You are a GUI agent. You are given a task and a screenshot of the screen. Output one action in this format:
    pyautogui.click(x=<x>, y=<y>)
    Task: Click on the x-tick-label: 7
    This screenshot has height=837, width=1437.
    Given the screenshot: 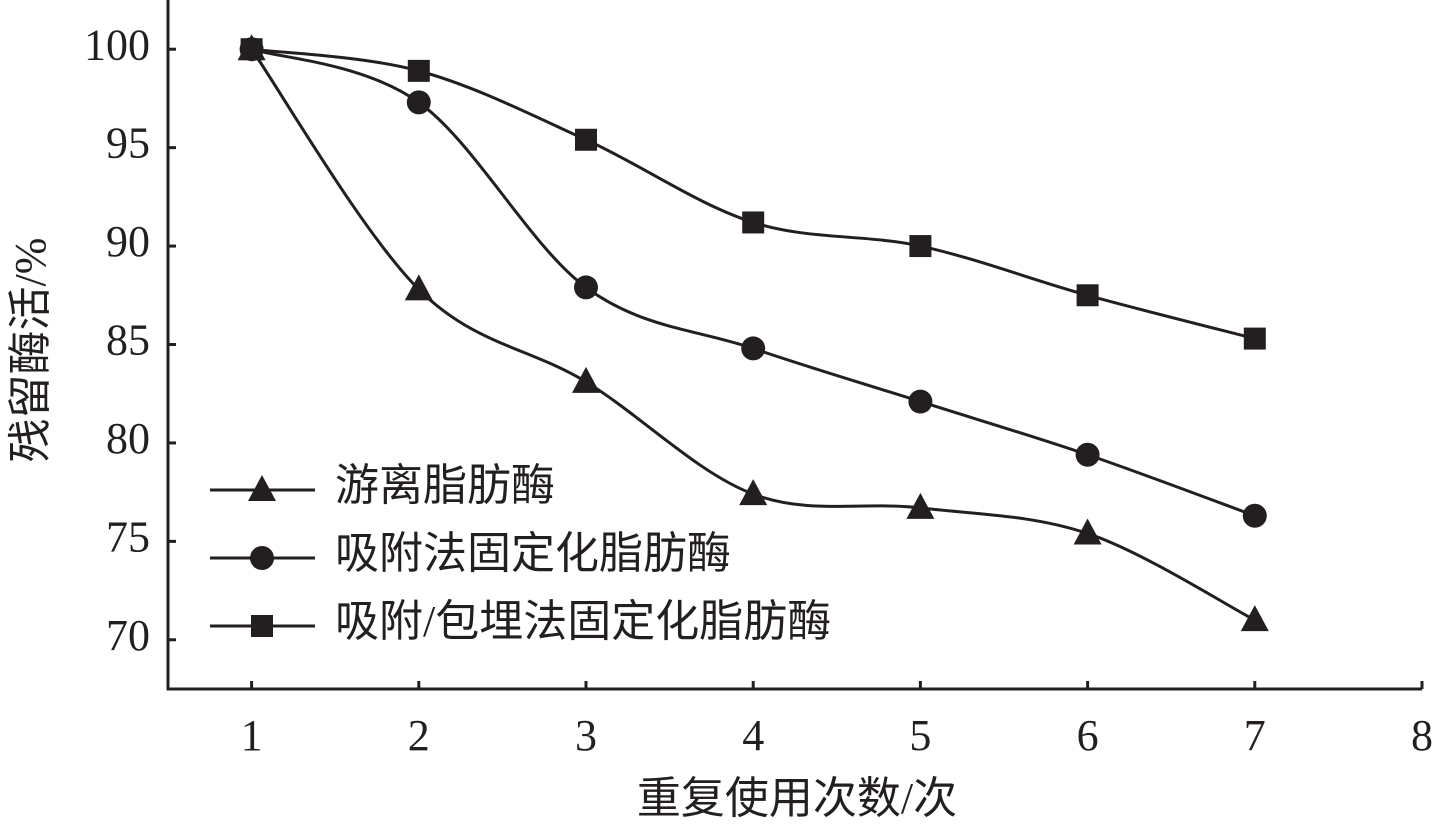 What is the action you would take?
    pyautogui.click(x=1255, y=735)
    